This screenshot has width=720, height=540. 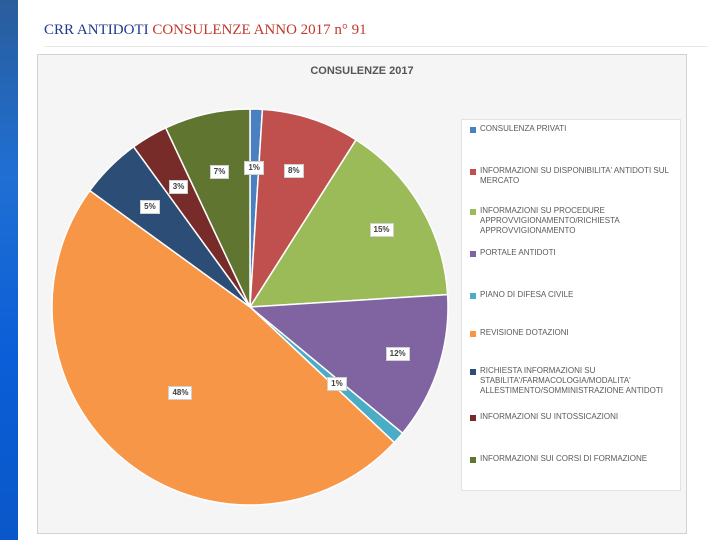 What do you see at coordinates (259, 30) in the screenshot?
I see `slide-title-part2: CONSULENZE ANNO 2017 n° 91` at bounding box center [259, 30].